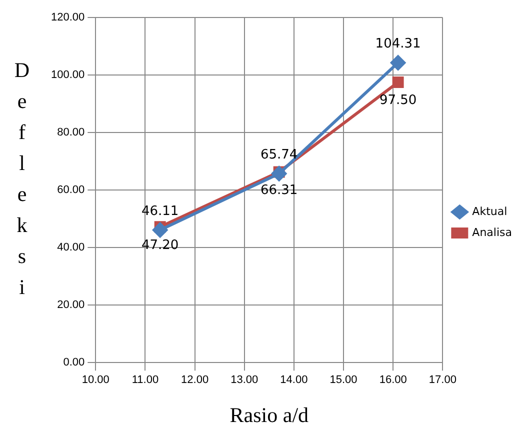 This screenshot has width=530, height=441. Describe the element at coordinates (195, 380) in the screenshot. I see `x-tick-label: 12.00` at that location.